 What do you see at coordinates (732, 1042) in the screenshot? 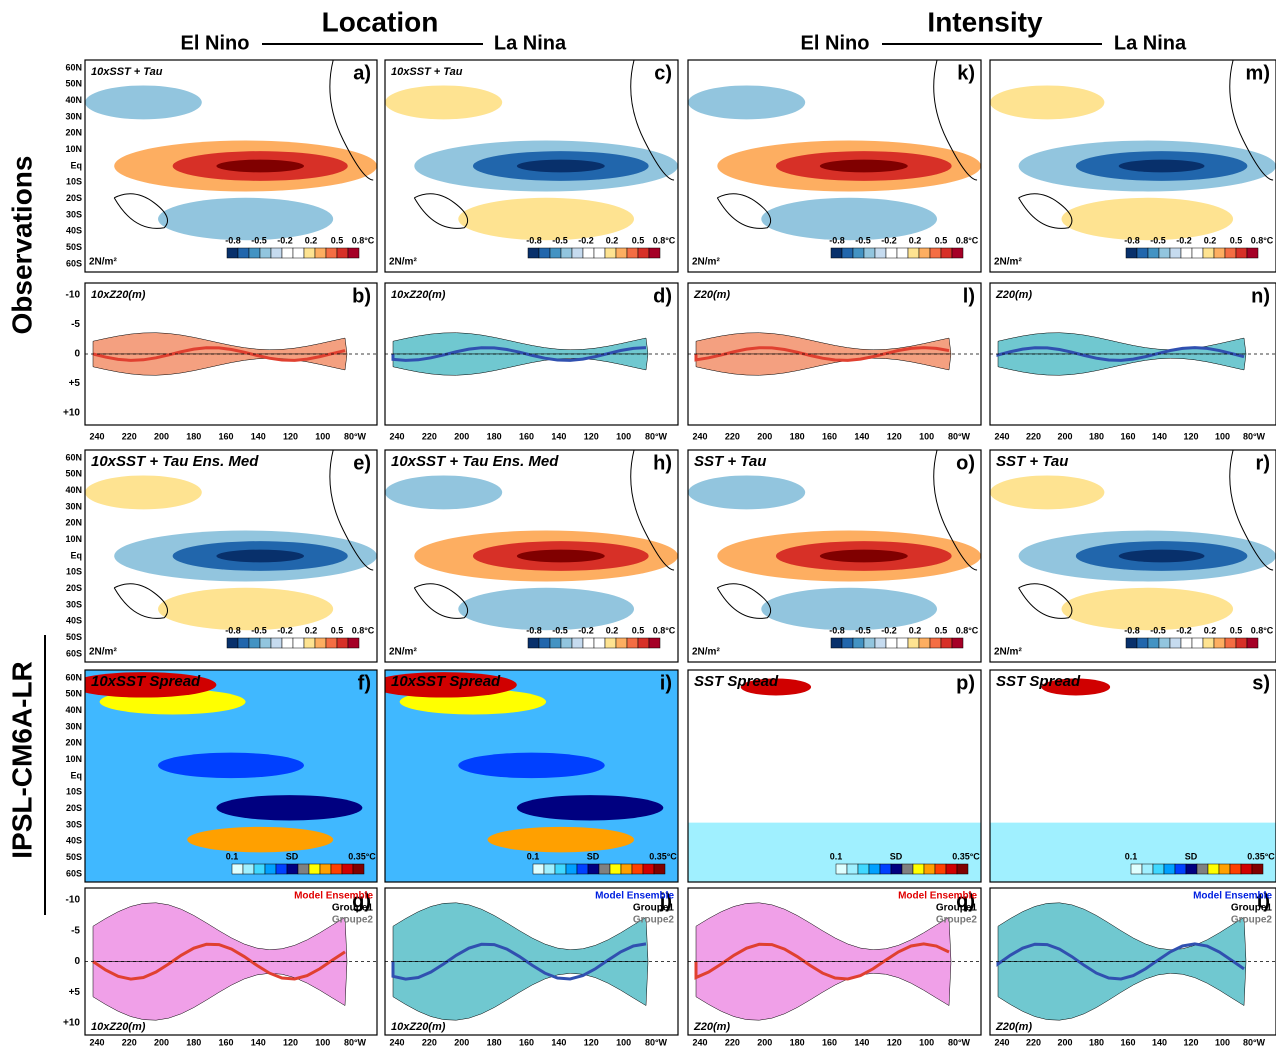
I see `lon-tick-label: 220` at bounding box center [732, 1042].